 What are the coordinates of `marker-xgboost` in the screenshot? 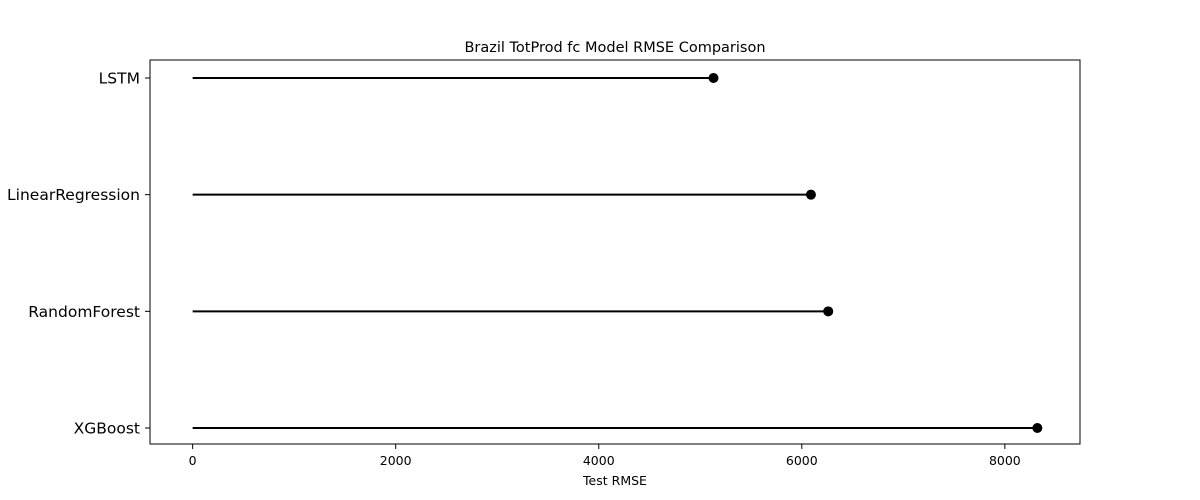 It's located at (1037, 428).